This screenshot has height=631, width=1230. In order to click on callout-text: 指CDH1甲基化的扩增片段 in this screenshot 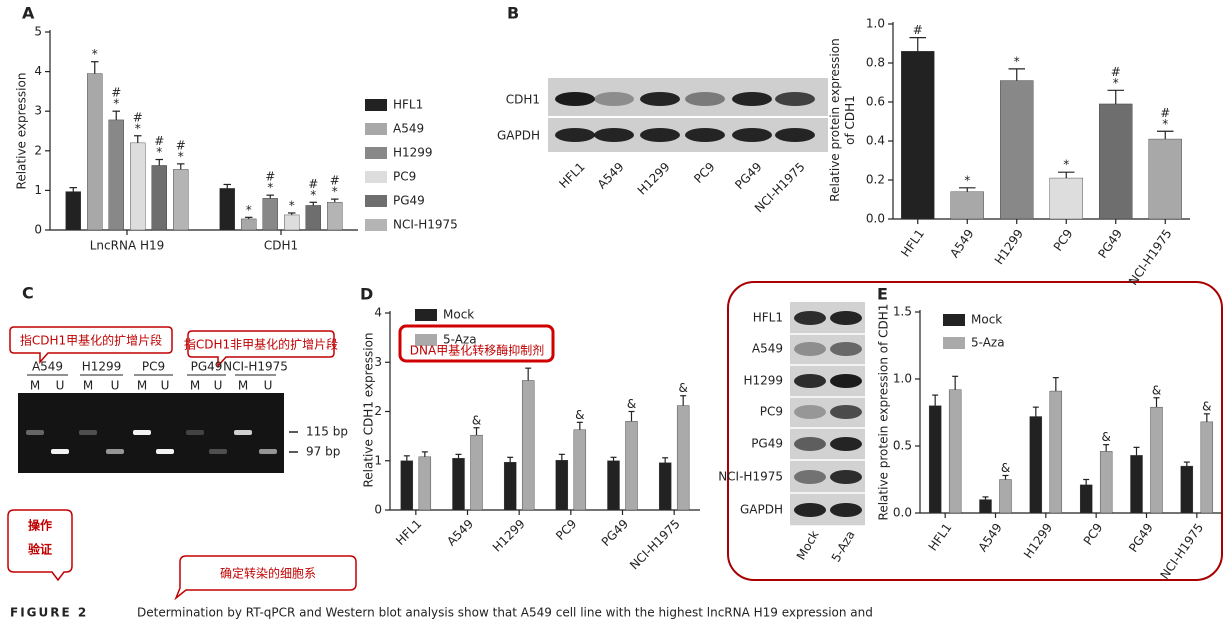, I will do `click(91, 340)`.